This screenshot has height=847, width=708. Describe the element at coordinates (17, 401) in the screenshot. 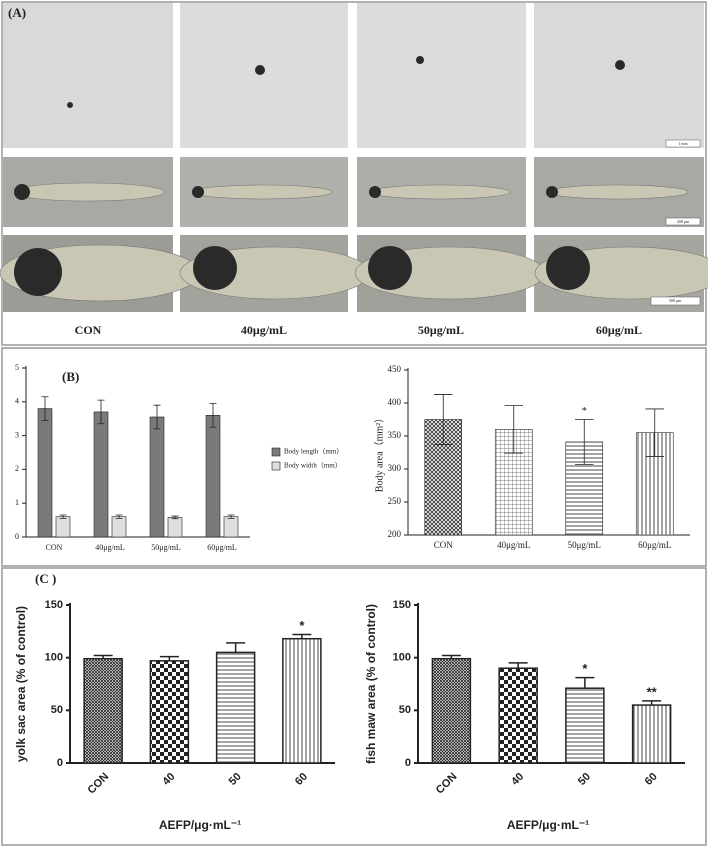

I see `y-tick-label: 4` at that location.